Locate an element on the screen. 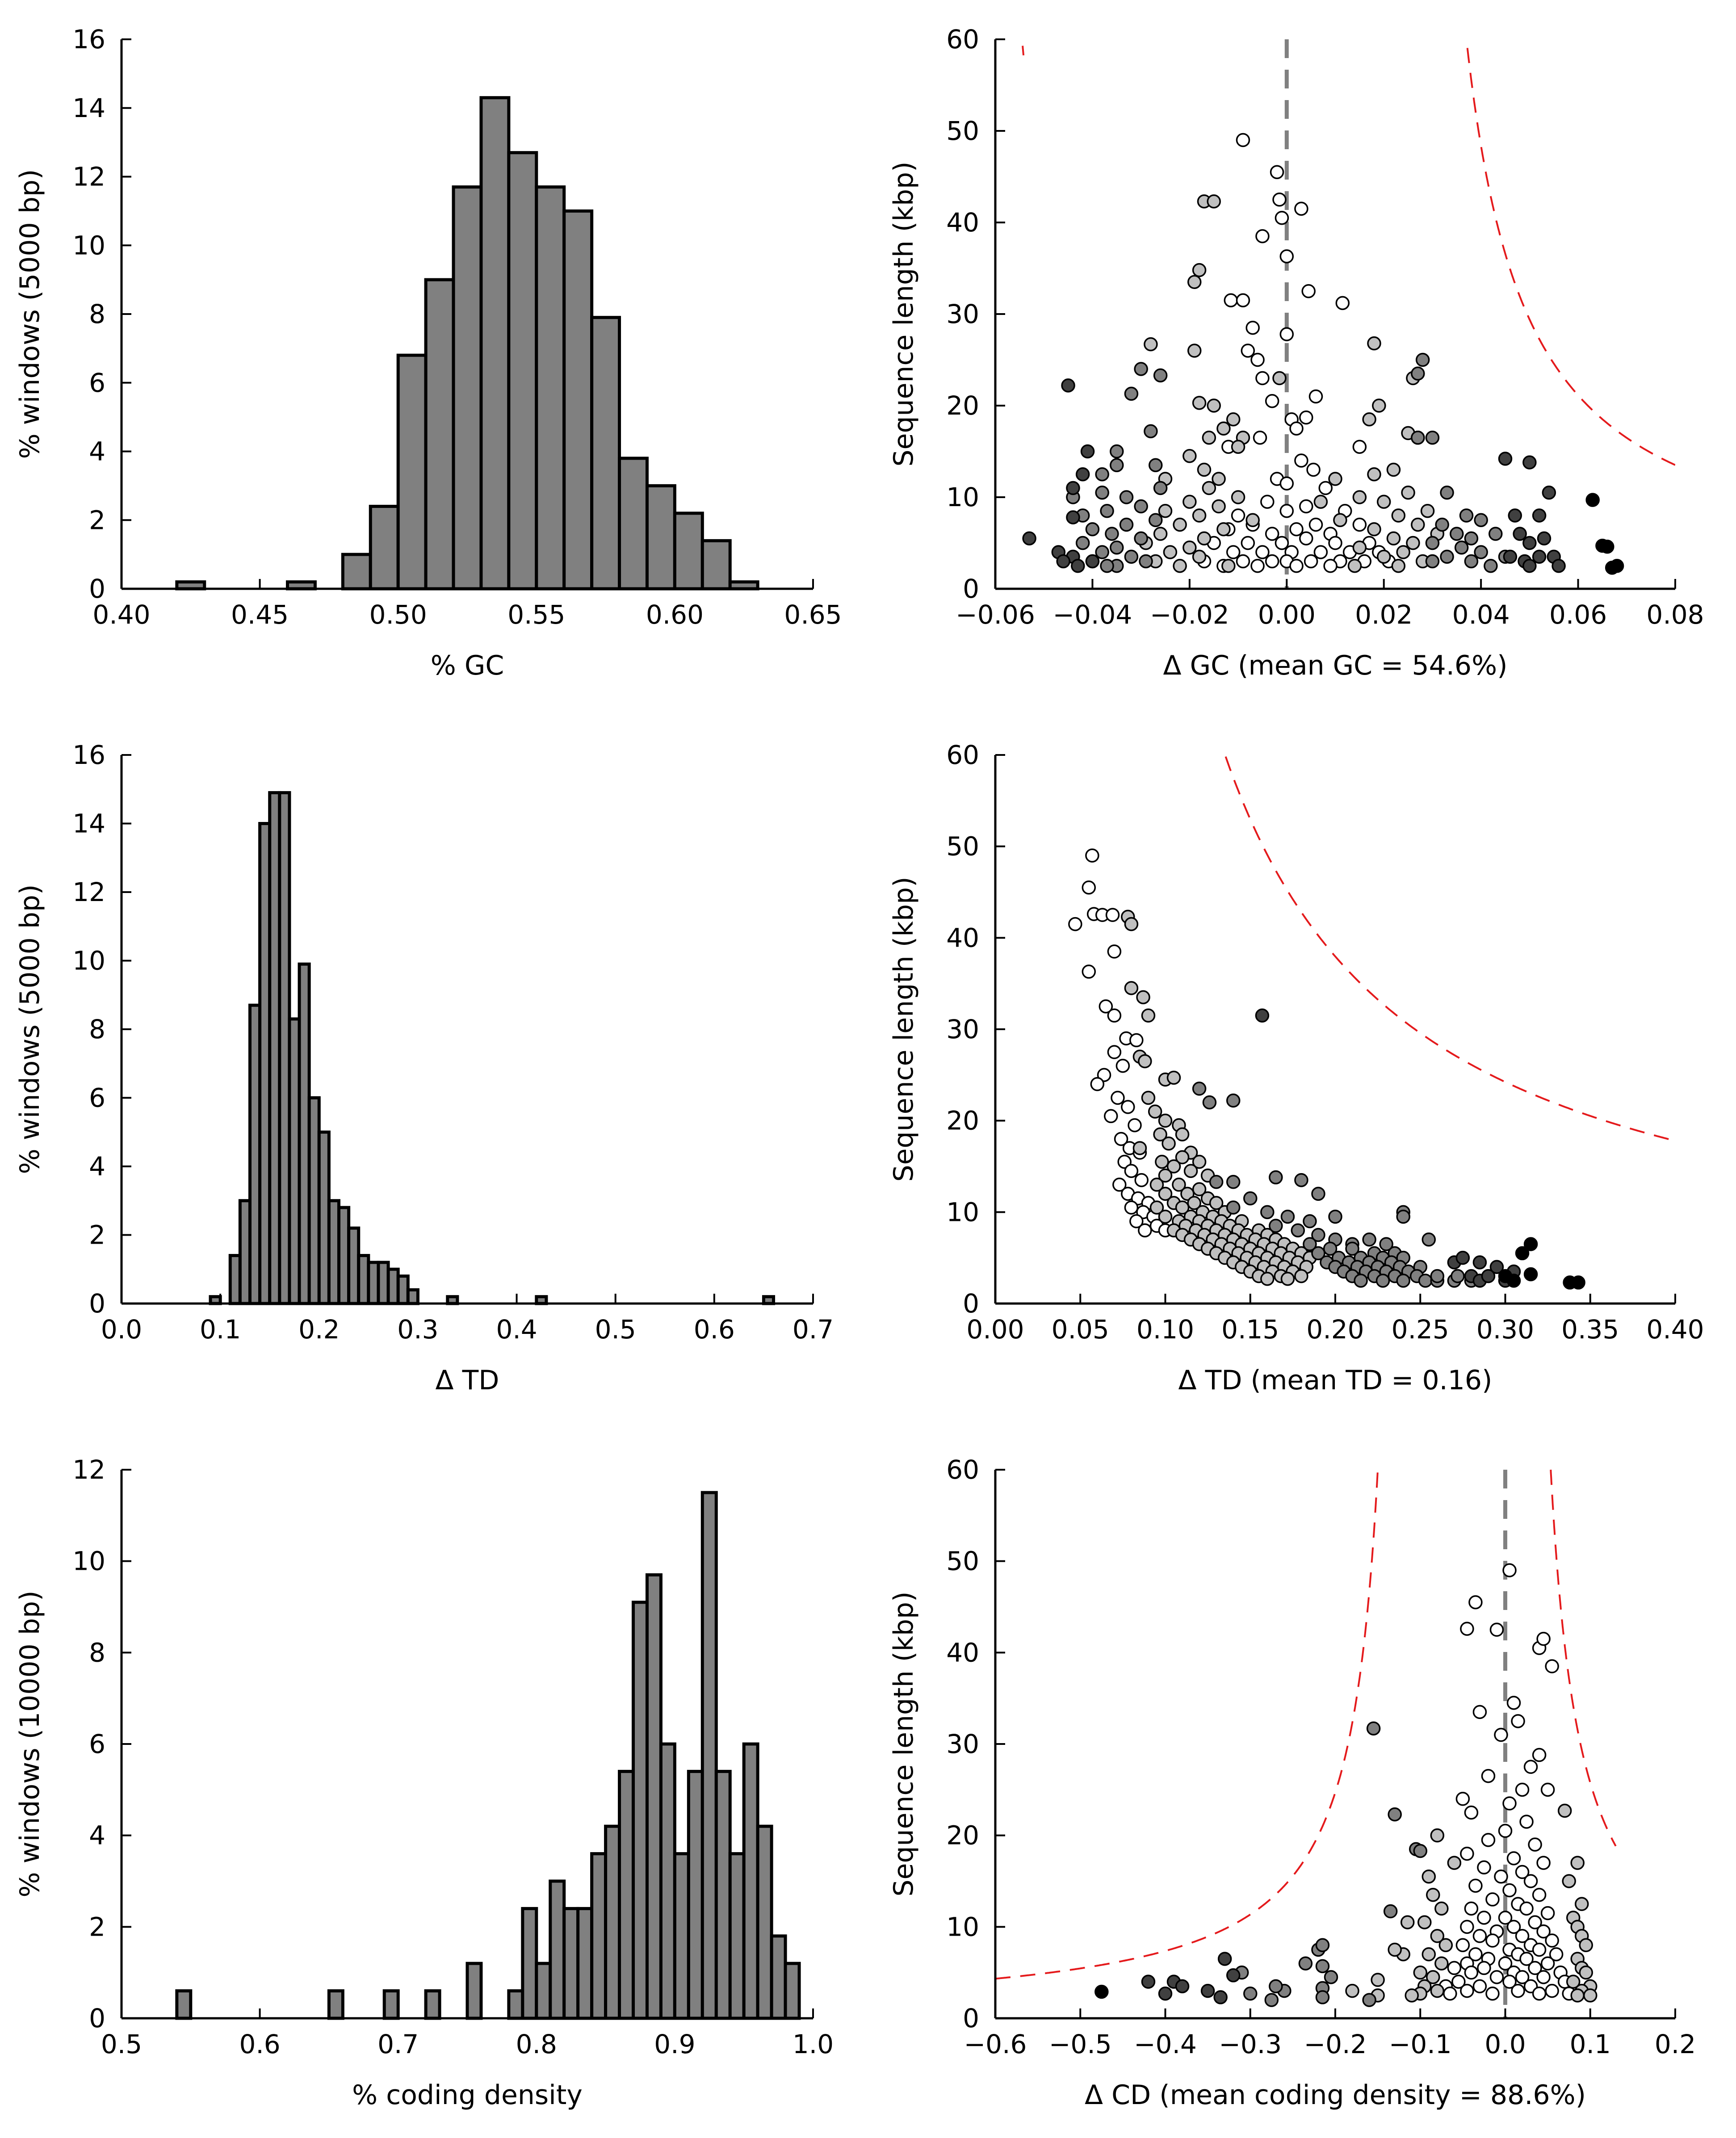 Image resolution: width=1736 pixels, height=2138 pixels. cd-scatter-x-tick-label: −0.5 is located at coordinates (1080, 2044).